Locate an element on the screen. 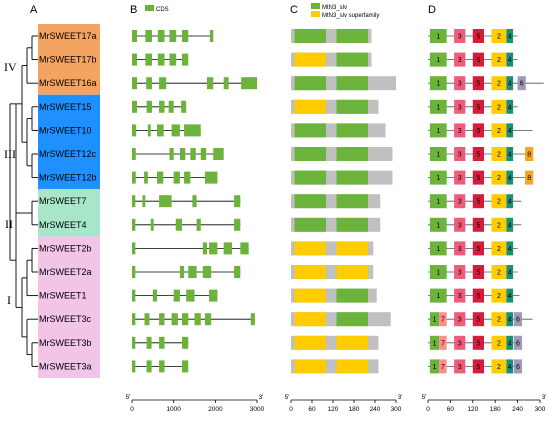  legend-b-label: CDS is located at coordinates (162, 10).